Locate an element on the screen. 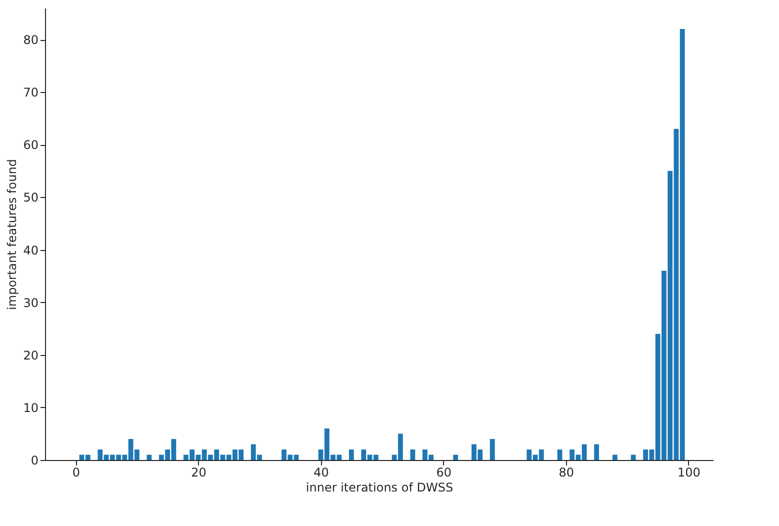 Image resolution: width=779 pixels, height=526 pixels. x-tick-label: 0 is located at coordinates (76, 473).